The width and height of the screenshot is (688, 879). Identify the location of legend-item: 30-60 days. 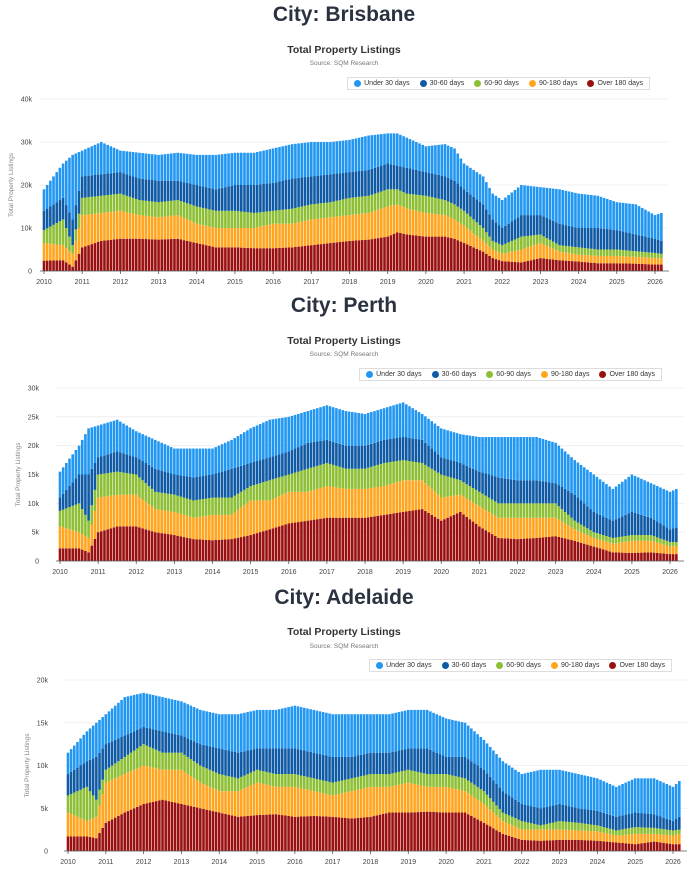
(441, 83).